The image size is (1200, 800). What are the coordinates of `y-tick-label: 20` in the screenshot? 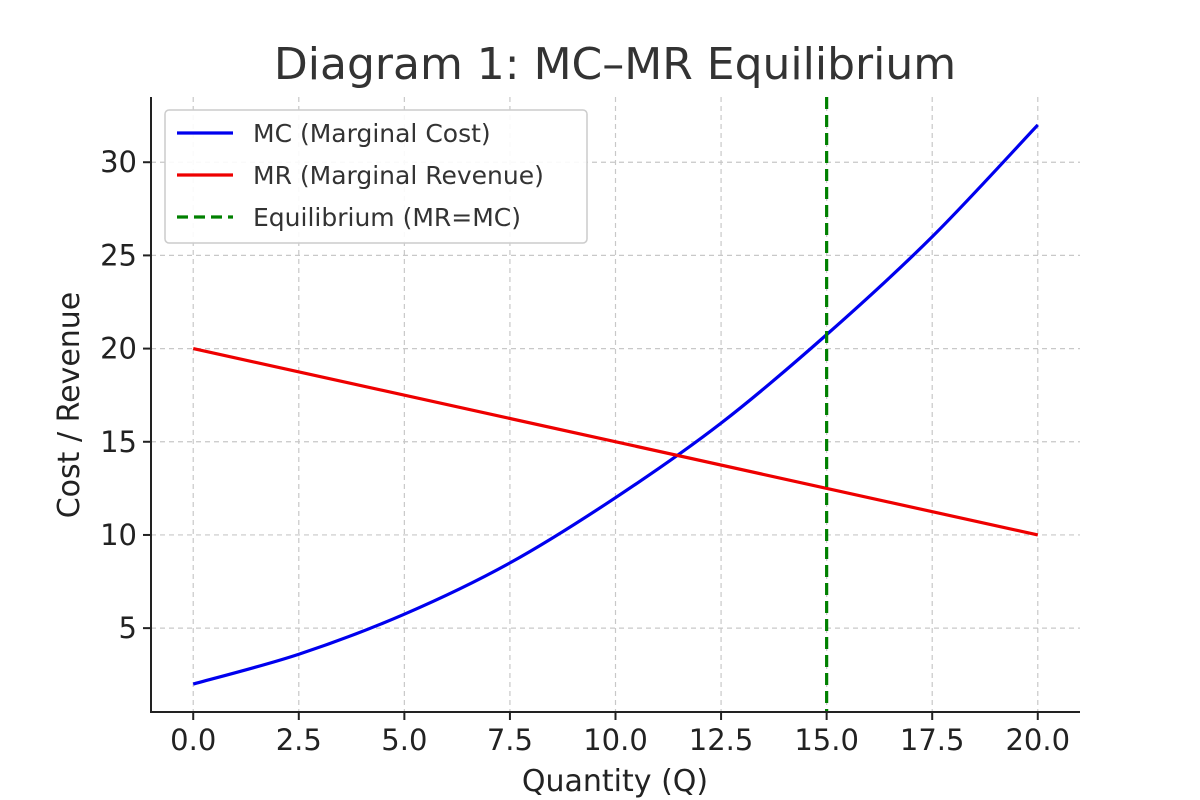 It's located at (118, 349).